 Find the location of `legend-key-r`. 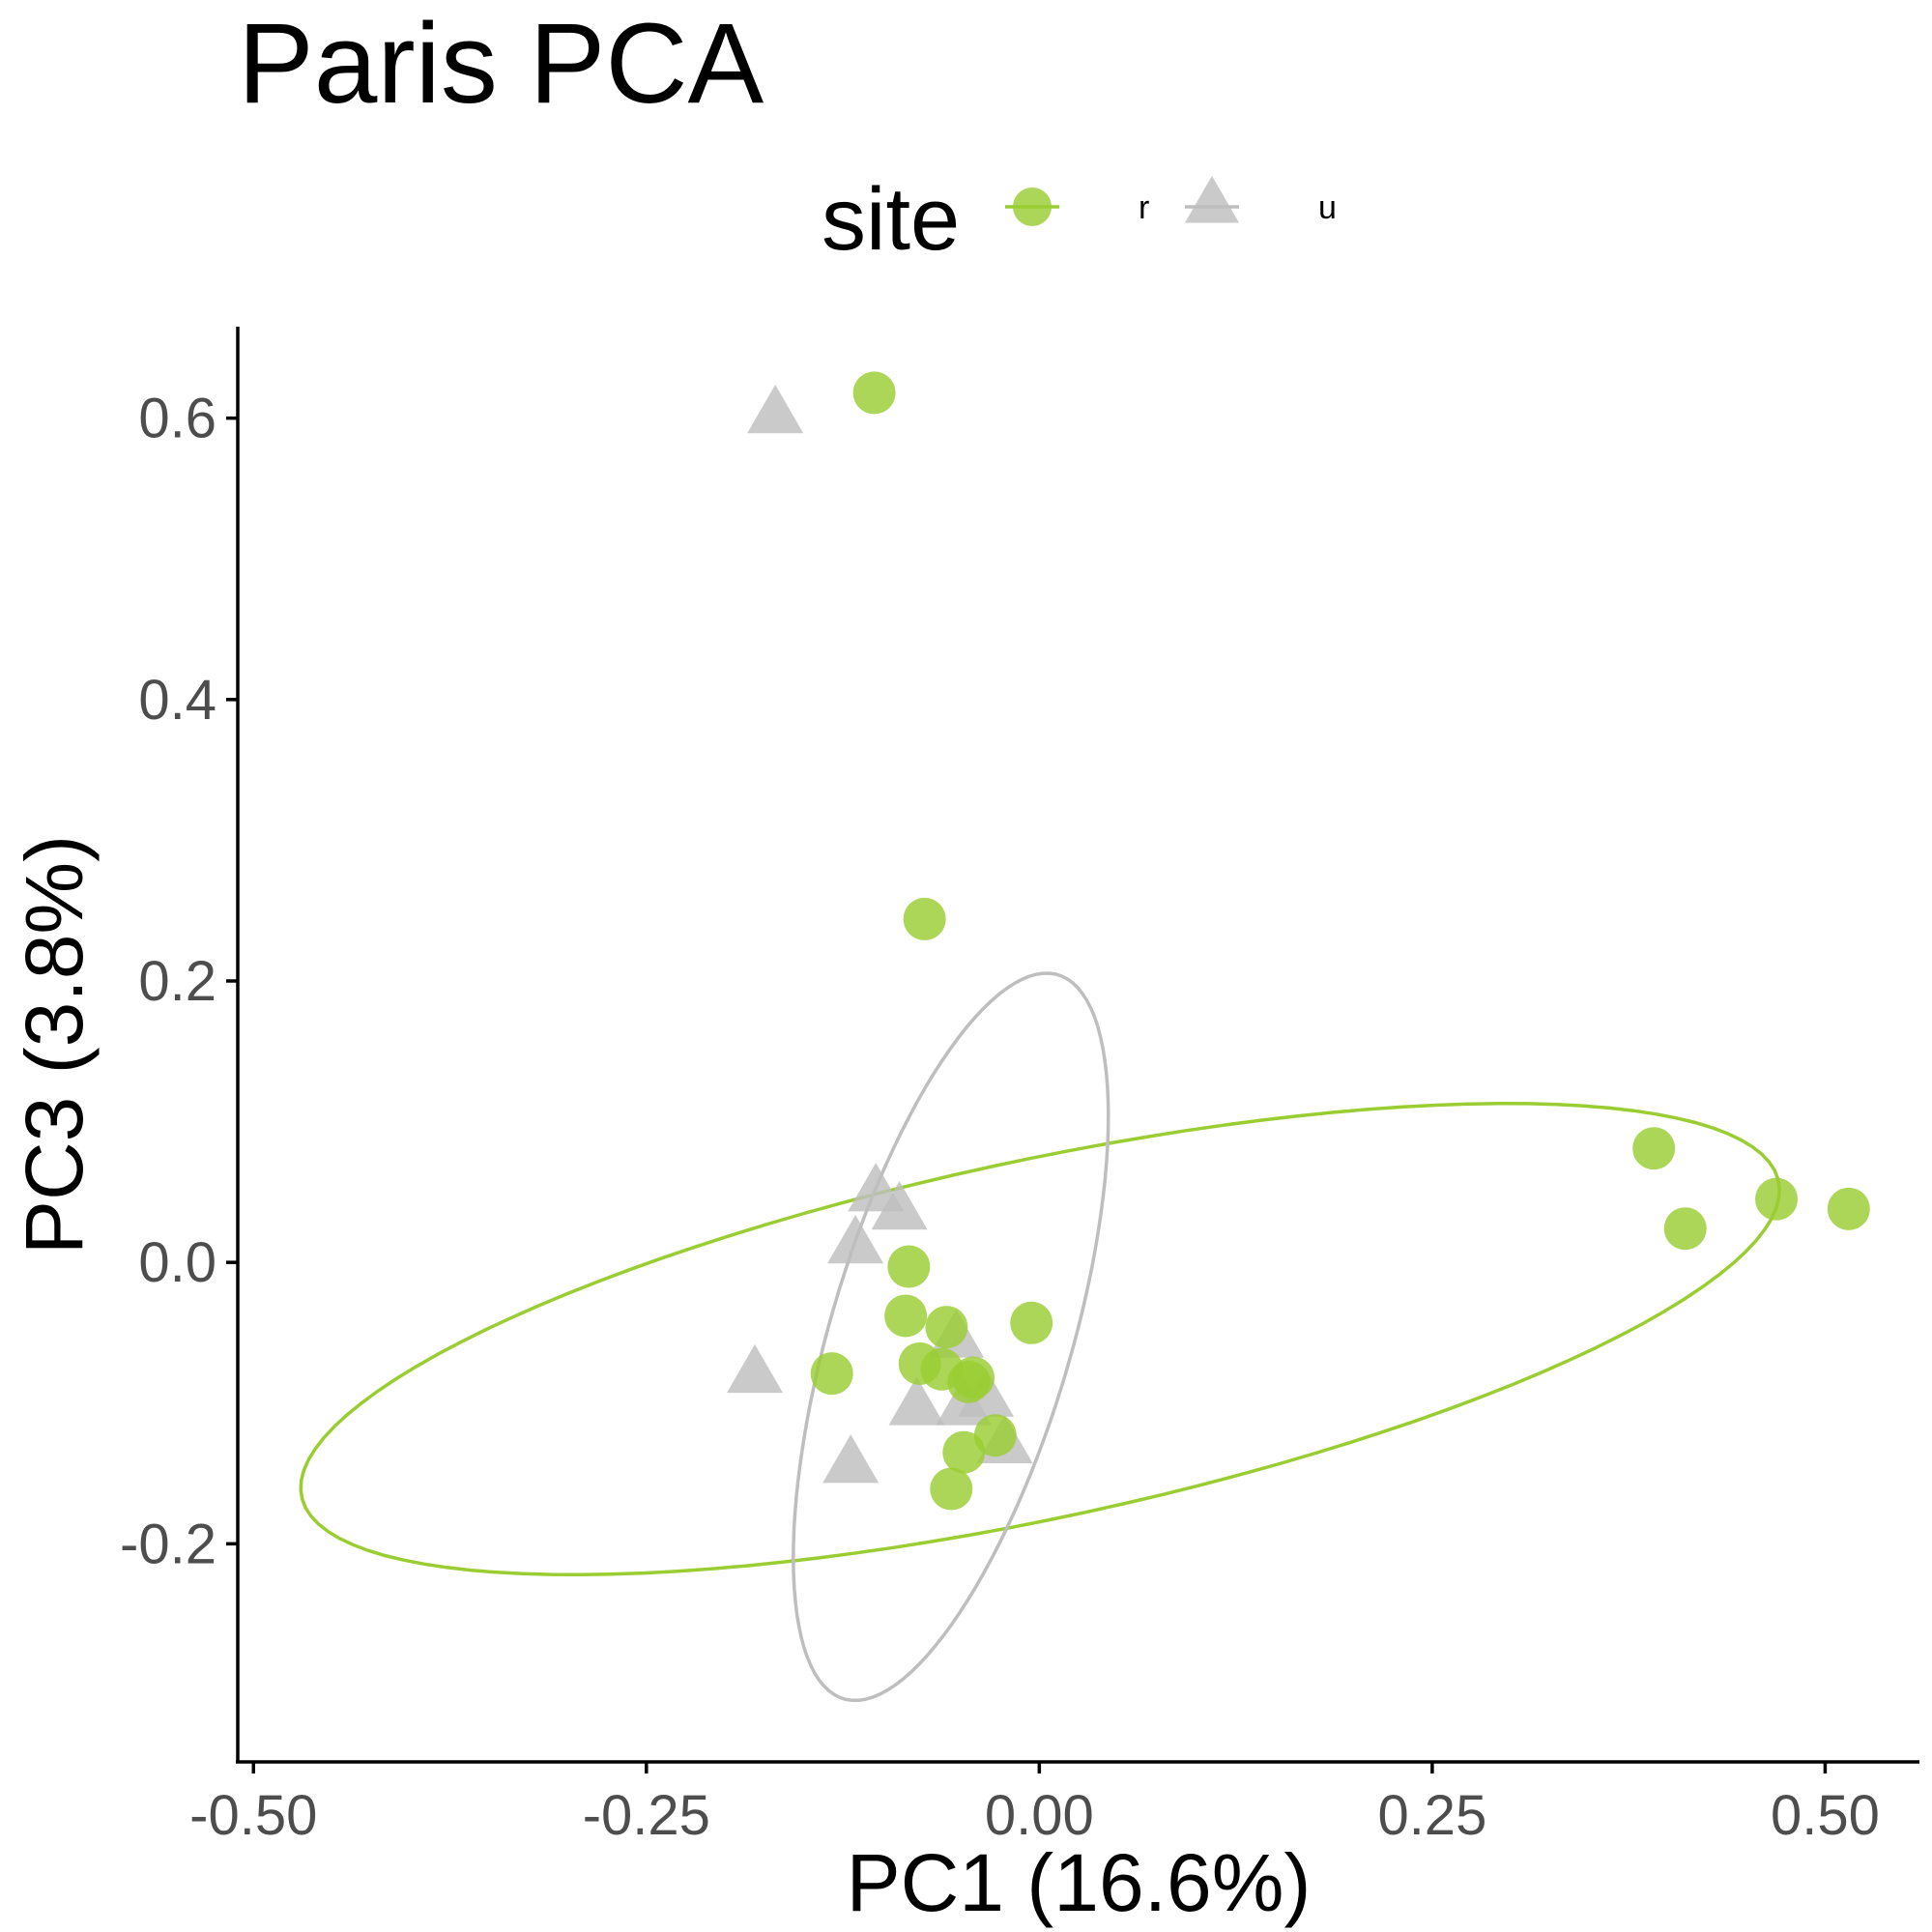

legend-key-r is located at coordinates (1032, 206).